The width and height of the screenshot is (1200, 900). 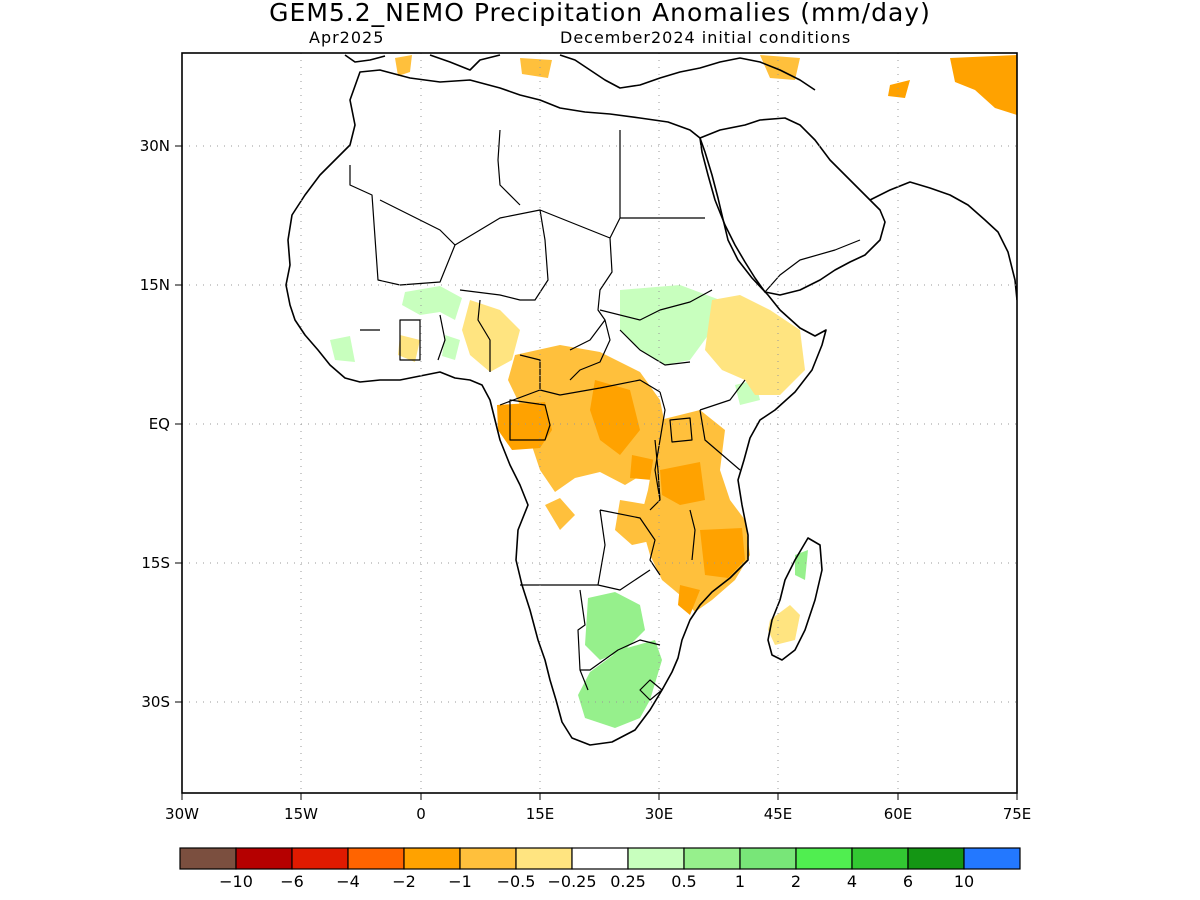 What do you see at coordinates (778, 814) in the screenshot?
I see `x-tick-label: 45E` at bounding box center [778, 814].